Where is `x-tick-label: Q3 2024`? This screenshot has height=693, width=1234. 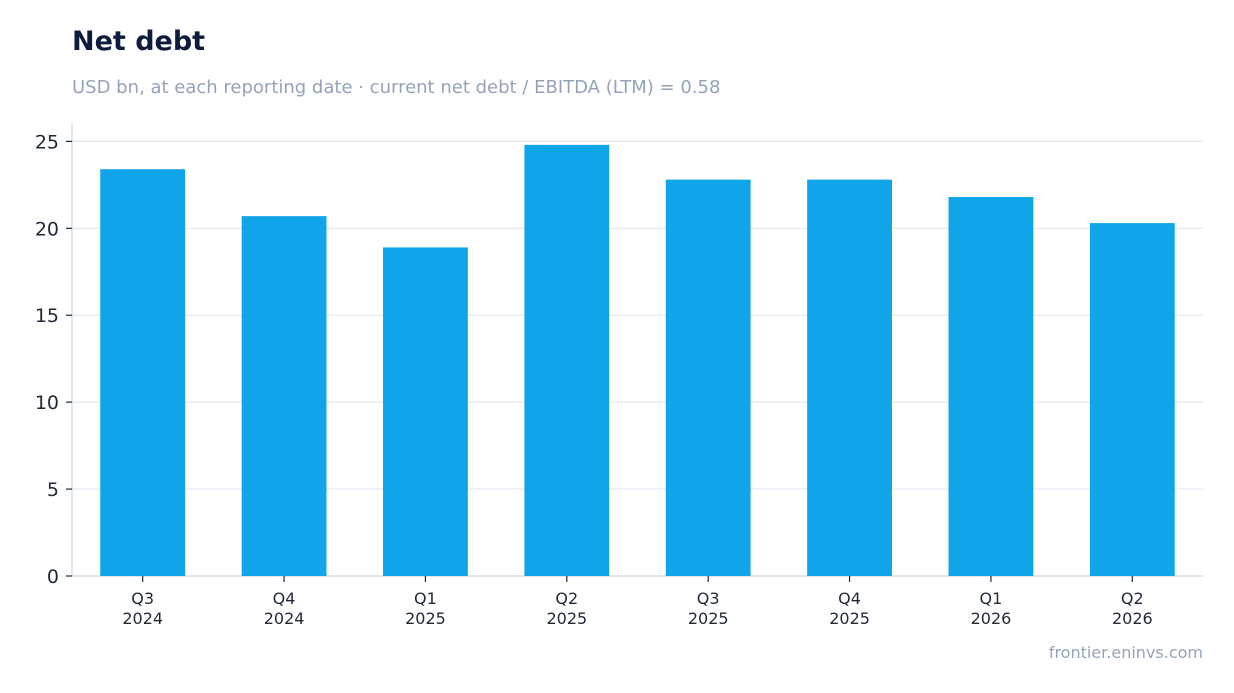 x-tick-label: Q3 2024 is located at coordinates (142, 608).